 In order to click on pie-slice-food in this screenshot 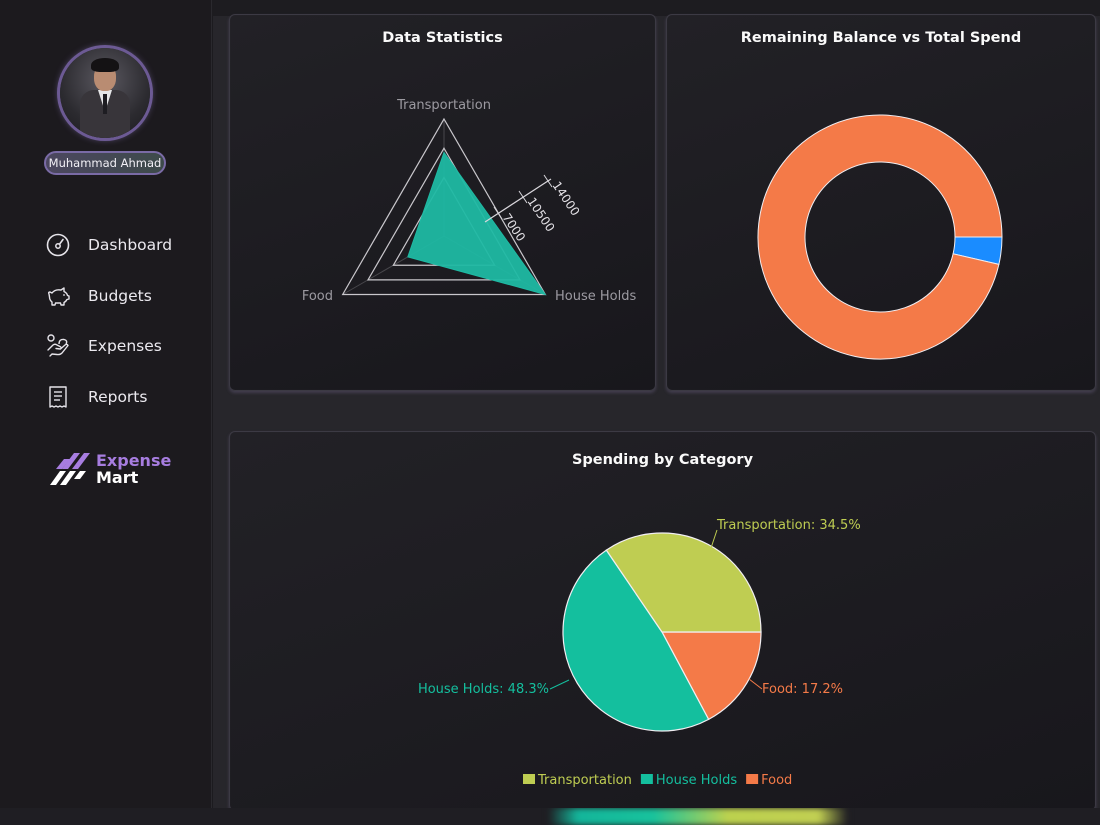, I will do `click(711, 676)`.